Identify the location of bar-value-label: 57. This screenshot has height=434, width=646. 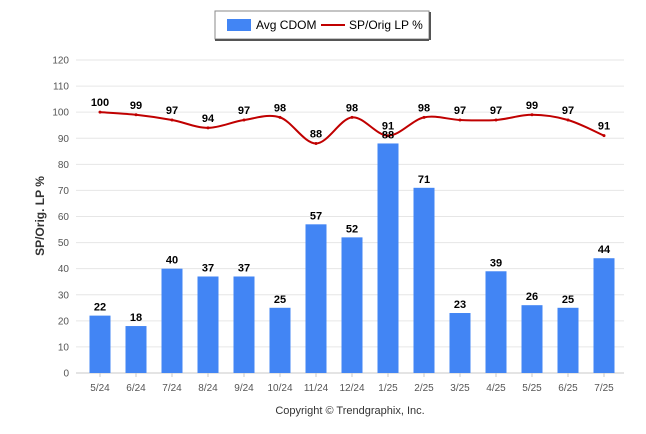
(316, 216).